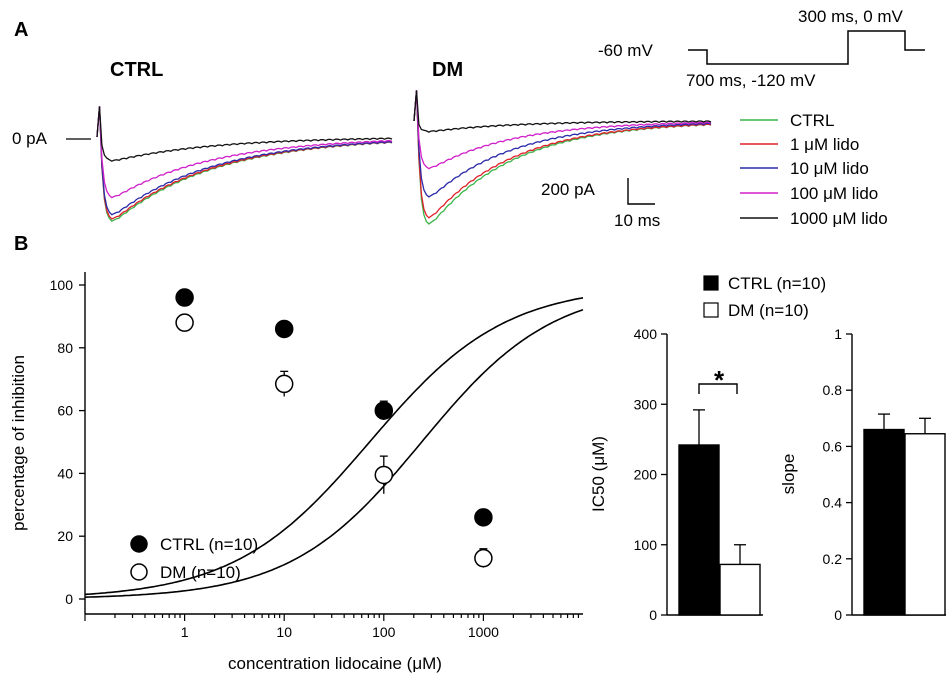 The image size is (951, 681). What do you see at coordinates (335, 663) in the screenshot?
I see `dose-response-x-title: concentration lidocaine (μM)` at bounding box center [335, 663].